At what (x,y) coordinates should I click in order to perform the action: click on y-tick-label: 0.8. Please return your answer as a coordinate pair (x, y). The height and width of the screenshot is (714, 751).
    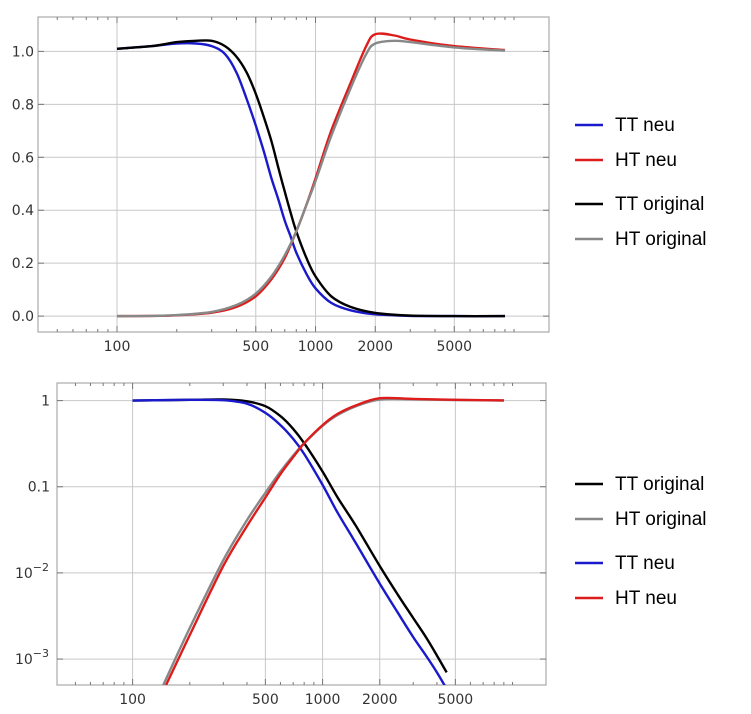
    Looking at the image, I should click on (23, 105).